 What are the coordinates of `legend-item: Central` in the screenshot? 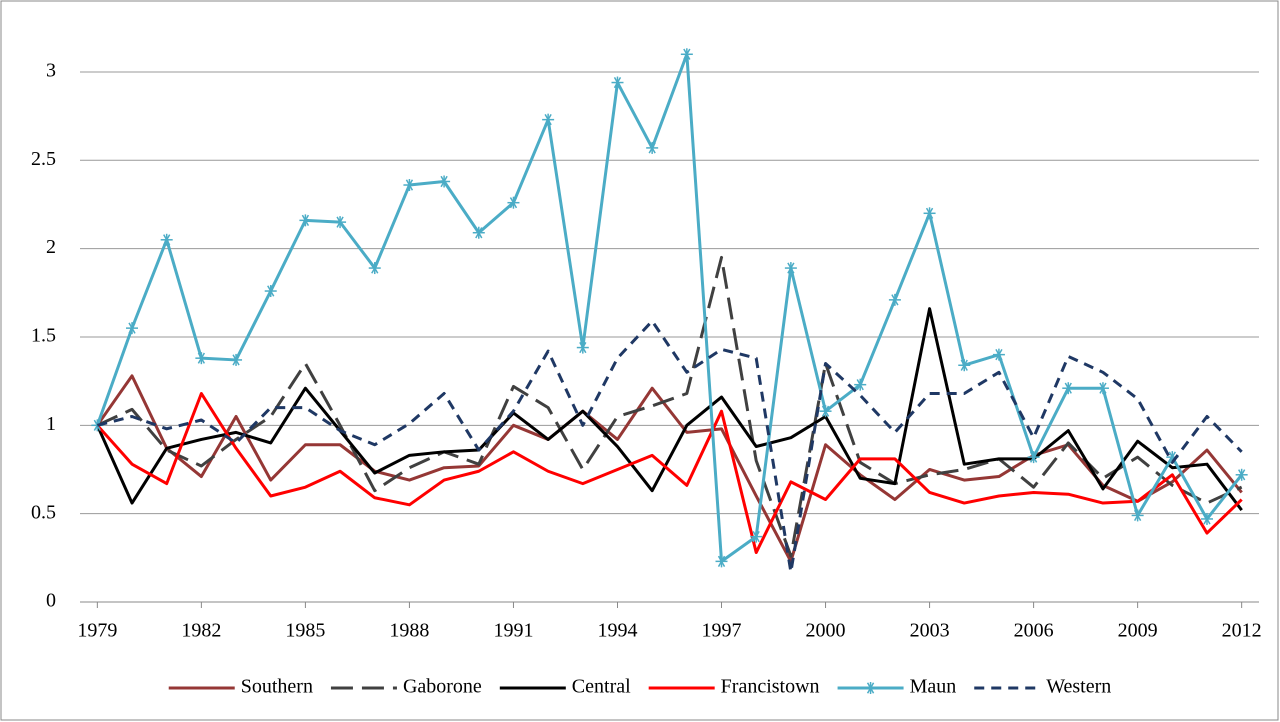 It's located at (565, 687).